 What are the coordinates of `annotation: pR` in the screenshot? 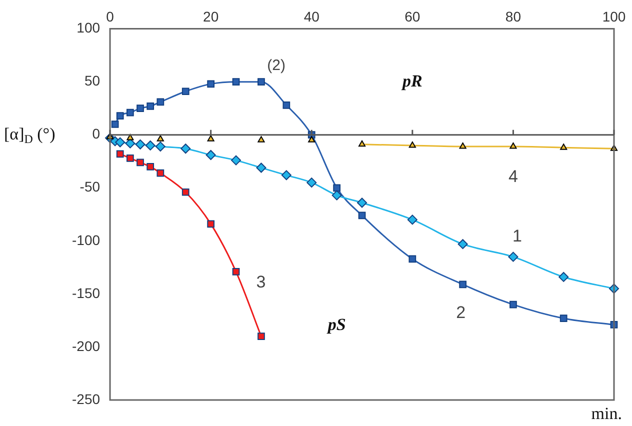 It's located at (411, 80).